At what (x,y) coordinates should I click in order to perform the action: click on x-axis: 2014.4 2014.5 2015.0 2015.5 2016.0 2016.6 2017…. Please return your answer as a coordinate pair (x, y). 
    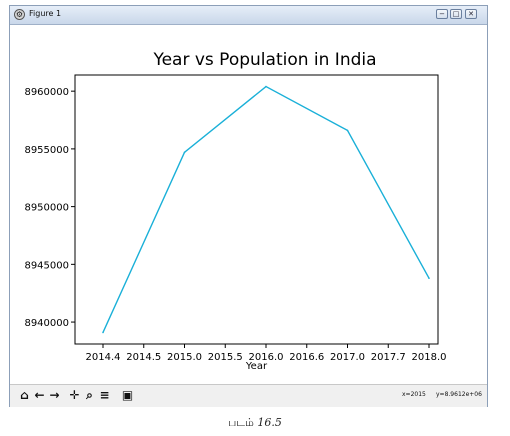
    Looking at the image, I should click on (266, 353).